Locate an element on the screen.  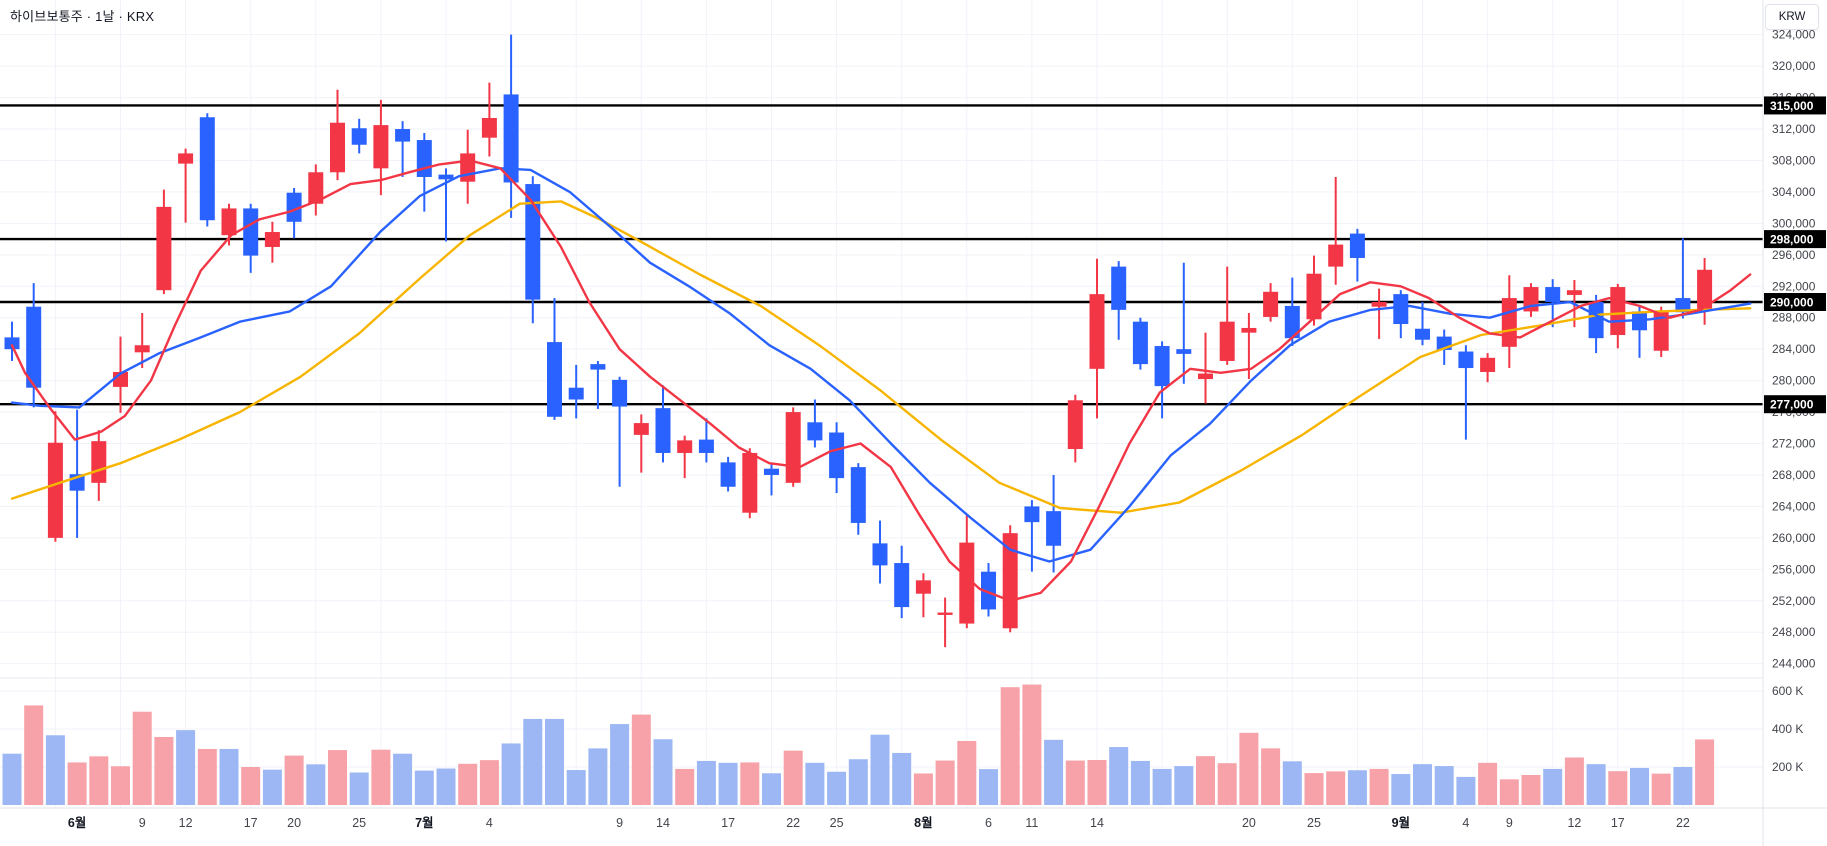
svg-text: 9월 is located at coordinates (1401, 822).